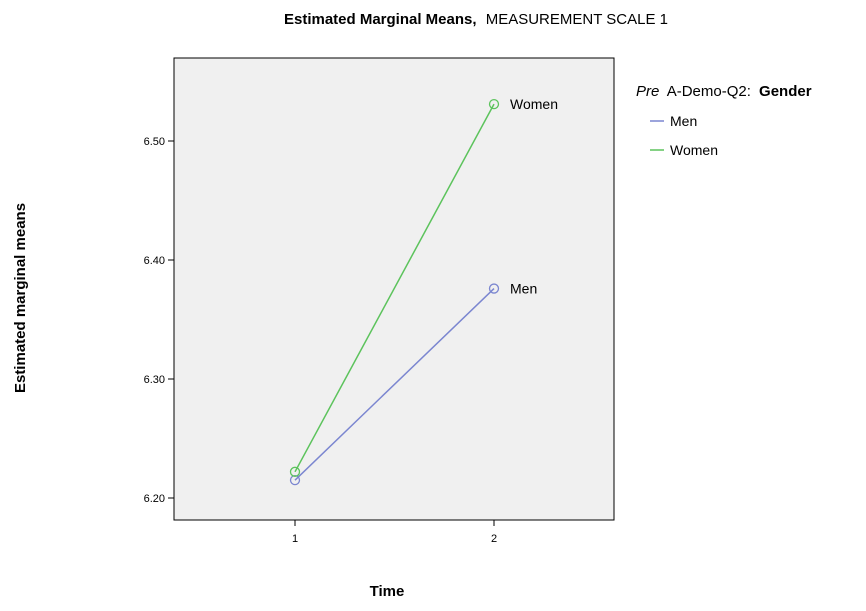 This screenshot has height=611, width=866. Describe the element at coordinates (154, 261) in the screenshot. I see `y-tick-label: 6.40` at that location.